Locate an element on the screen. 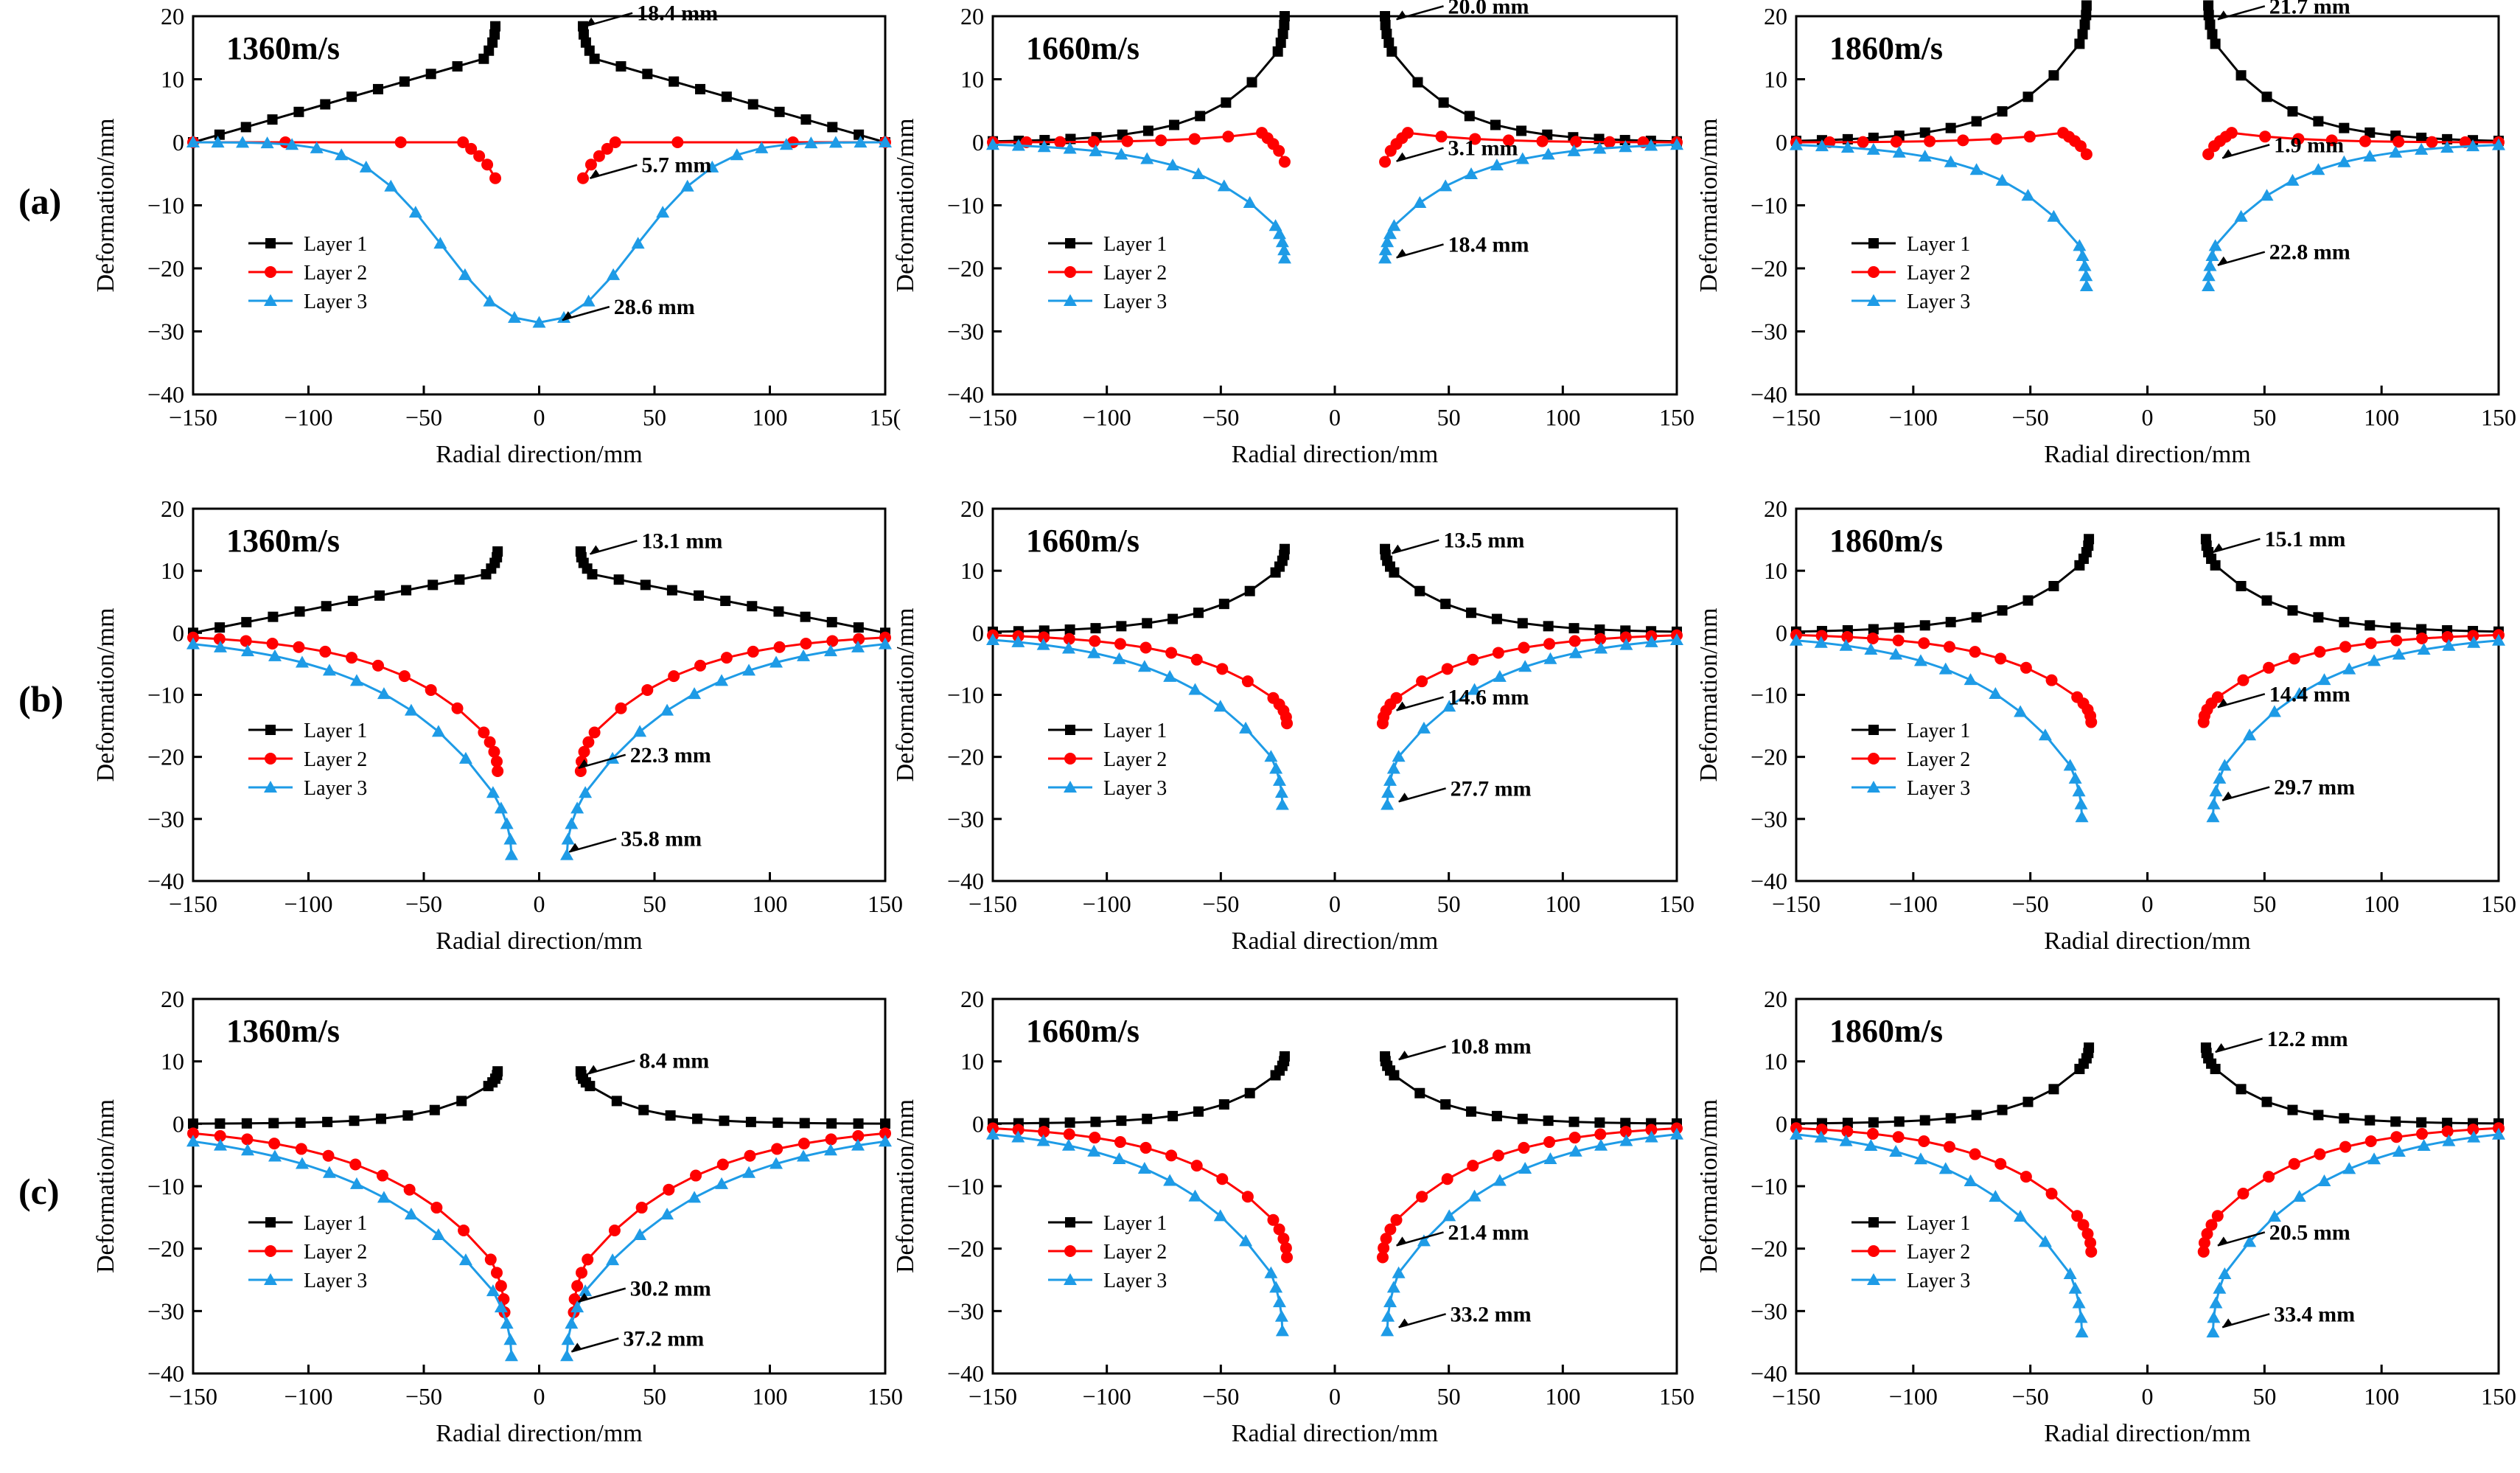 The image size is (2520, 1473). x-tick-label: −100 is located at coordinates (1107, 1396).